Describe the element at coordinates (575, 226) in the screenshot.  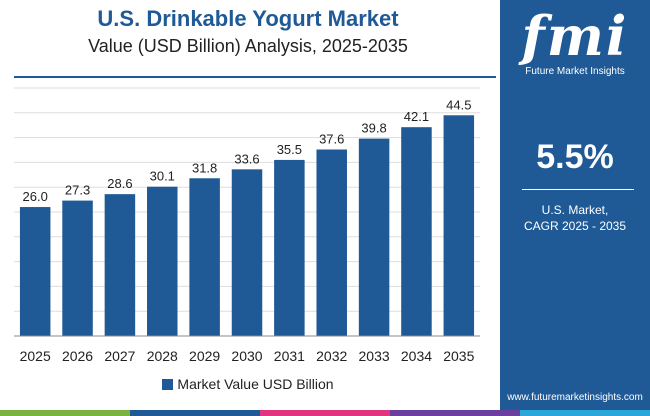
I see `cagr-label-line2: CAGR 2025 - 2035` at that location.